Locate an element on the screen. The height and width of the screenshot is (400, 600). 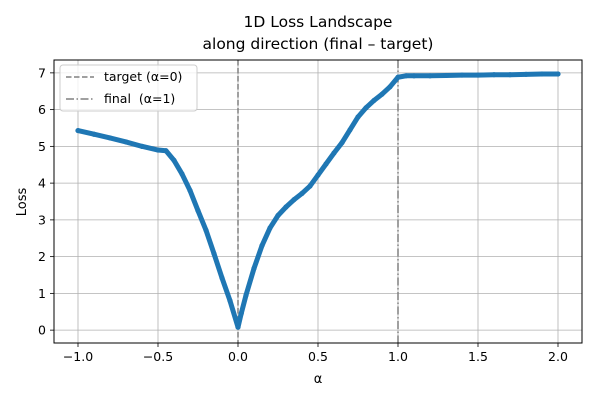
legend-target-label: target (α=0) is located at coordinates (143, 76).